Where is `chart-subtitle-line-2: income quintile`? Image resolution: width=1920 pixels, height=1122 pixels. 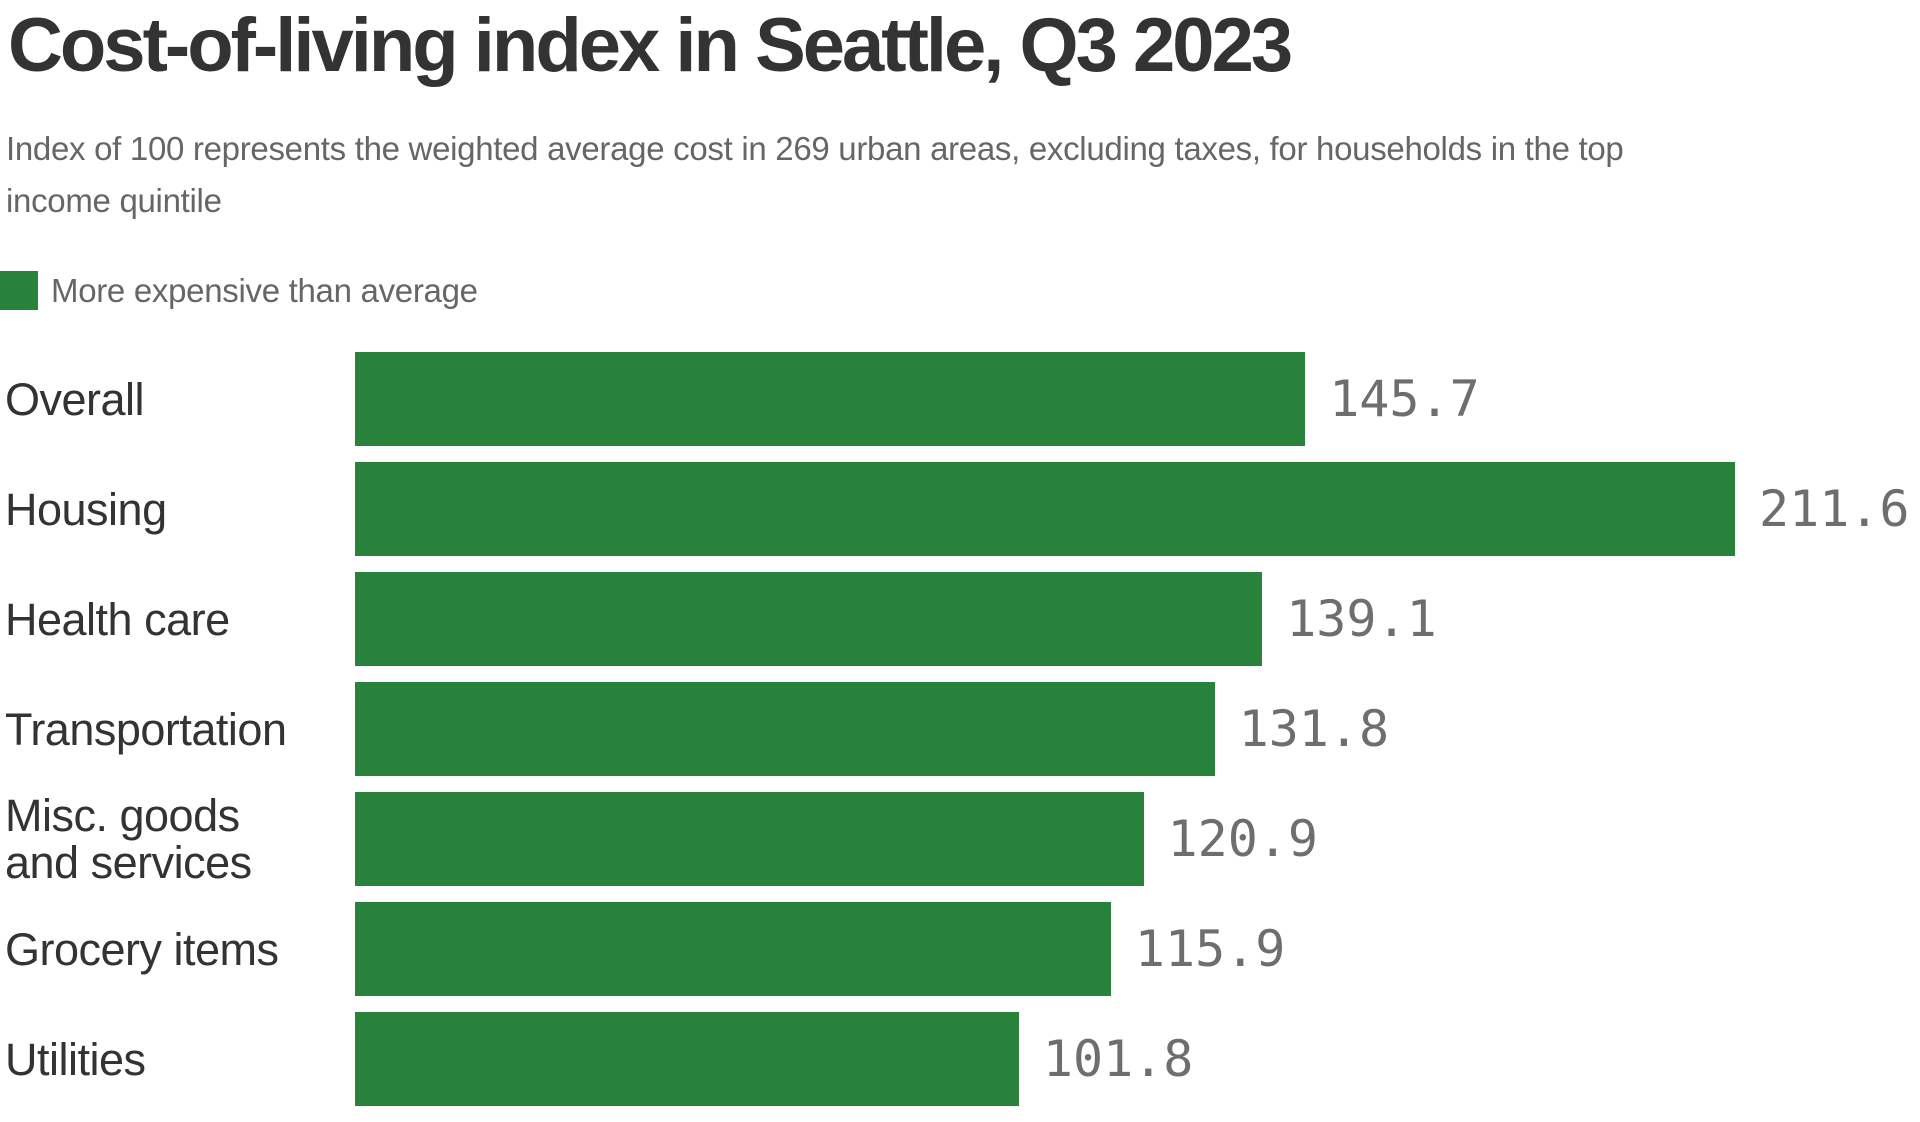
chart-subtitle-line-2: income quintile is located at coordinates (114, 200).